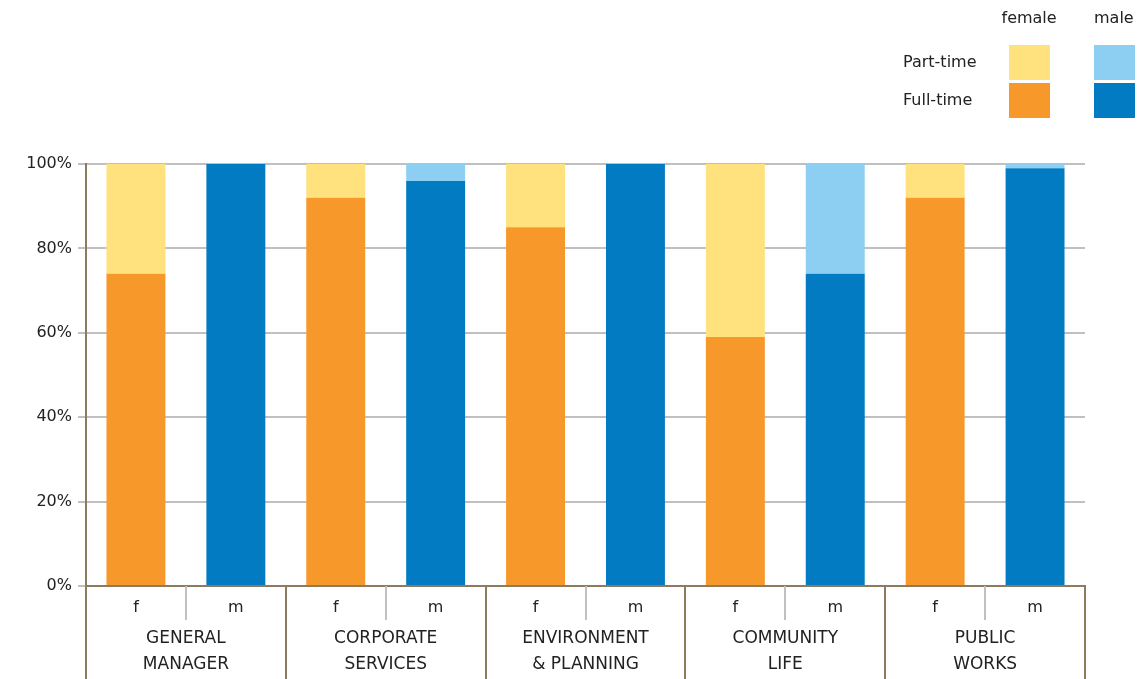 The width and height of the screenshot is (1147, 679). What do you see at coordinates (49, 163) in the screenshot?
I see `y-tick-label: 100%` at bounding box center [49, 163].